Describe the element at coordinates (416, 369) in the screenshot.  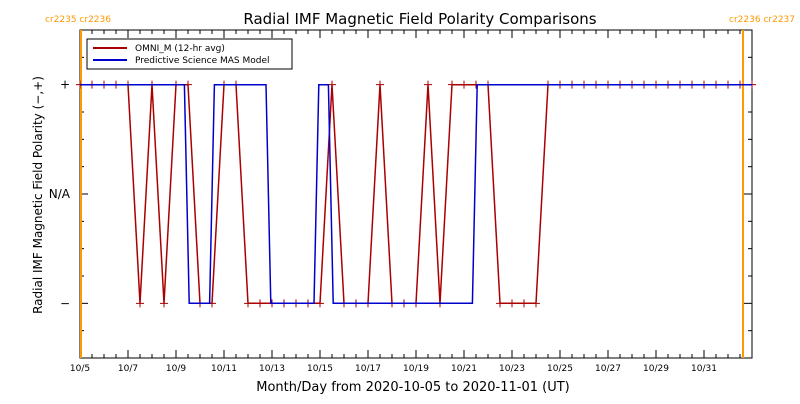
I see `x-tick-label: 10/19` at that location.